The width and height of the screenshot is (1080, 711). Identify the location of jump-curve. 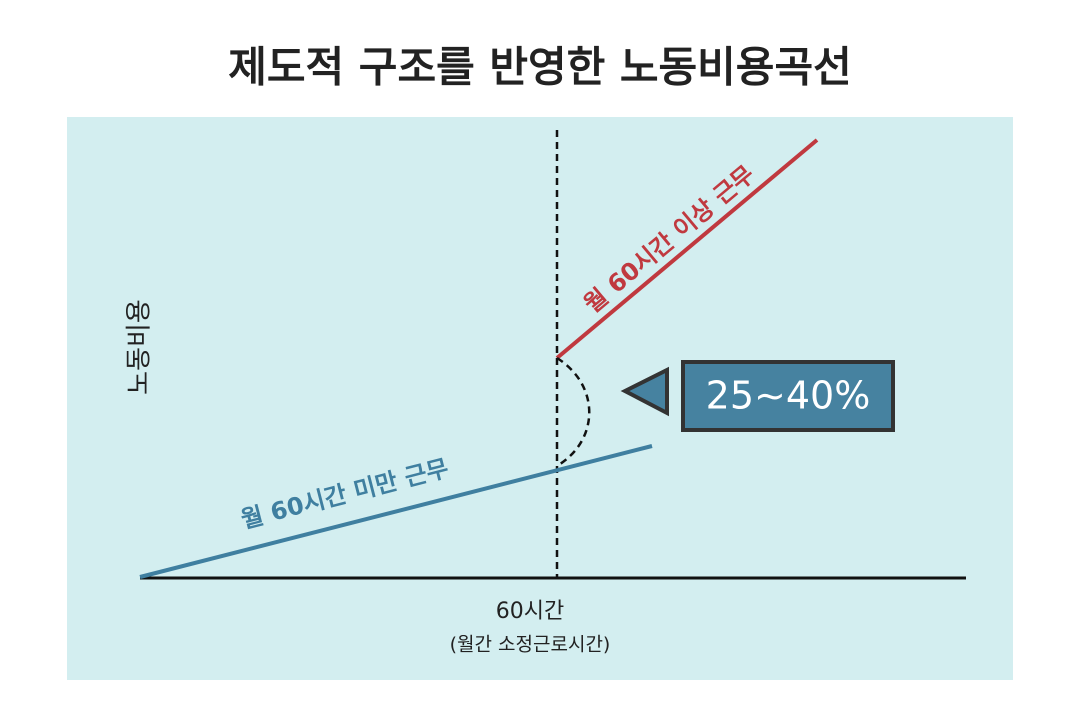
(573, 412).